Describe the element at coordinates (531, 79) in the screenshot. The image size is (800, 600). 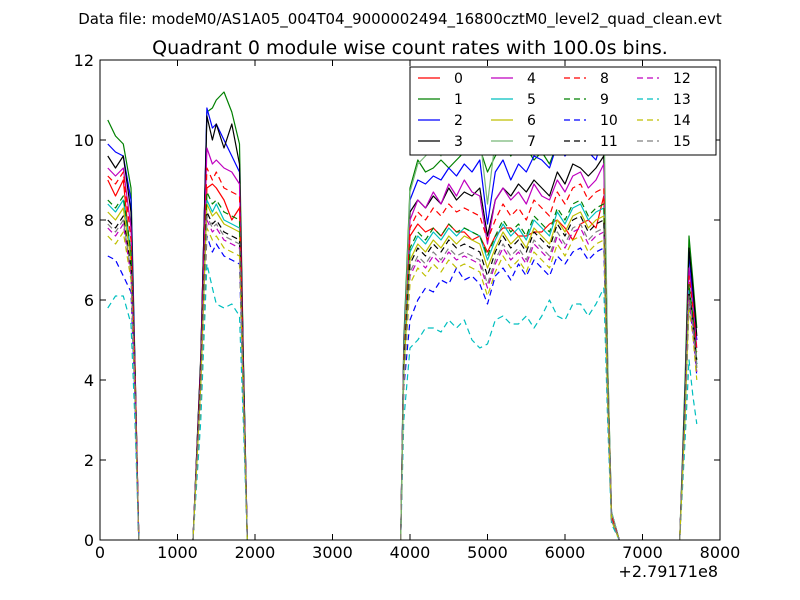
I see `legend-label: 4` at that location.